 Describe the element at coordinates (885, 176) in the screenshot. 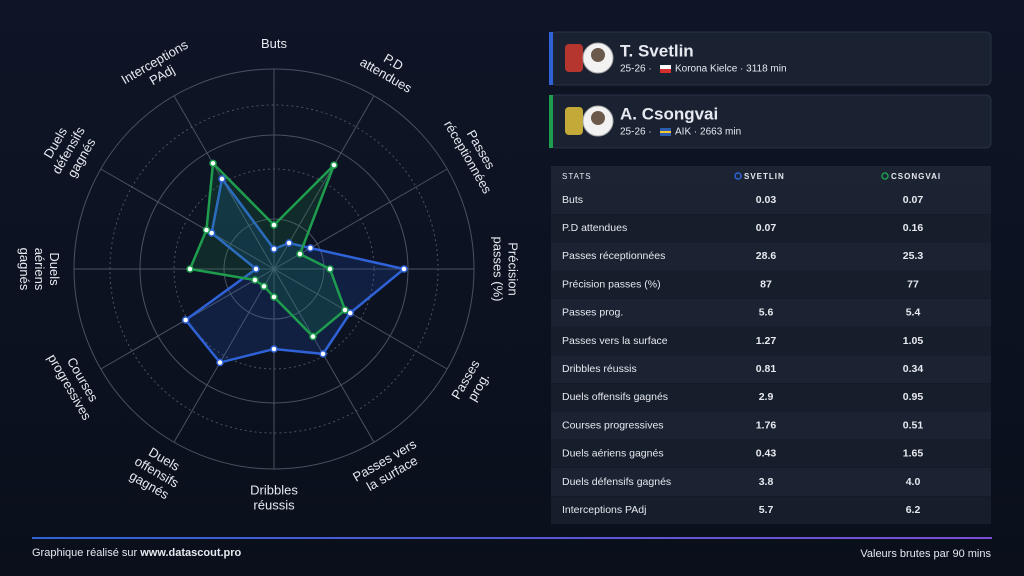

I see `legend-dot` at that location.